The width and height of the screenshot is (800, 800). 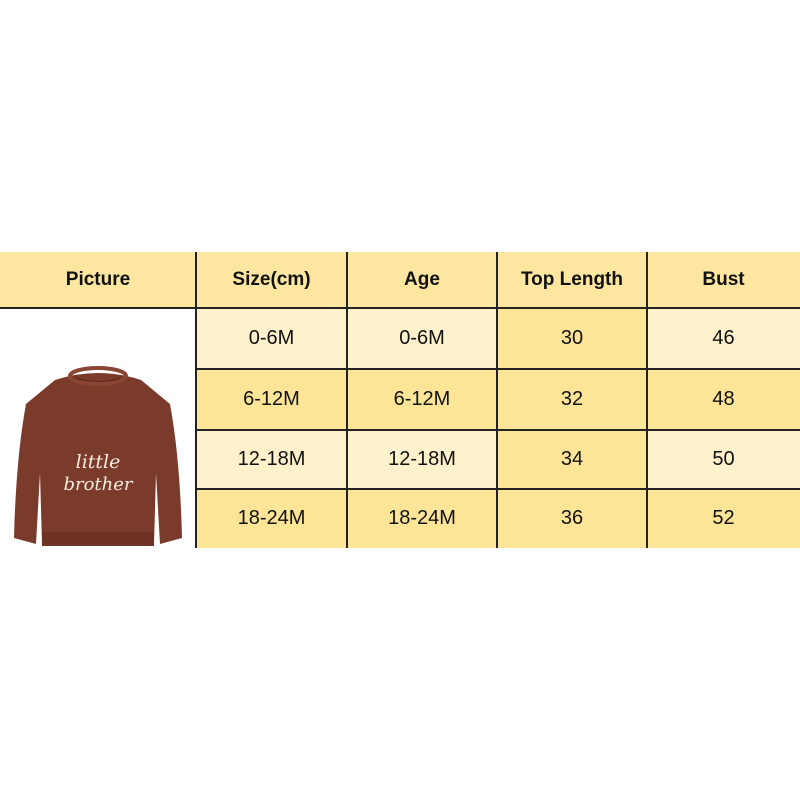 I want to click on cell-bust: 50, so click(x=723, y=459).